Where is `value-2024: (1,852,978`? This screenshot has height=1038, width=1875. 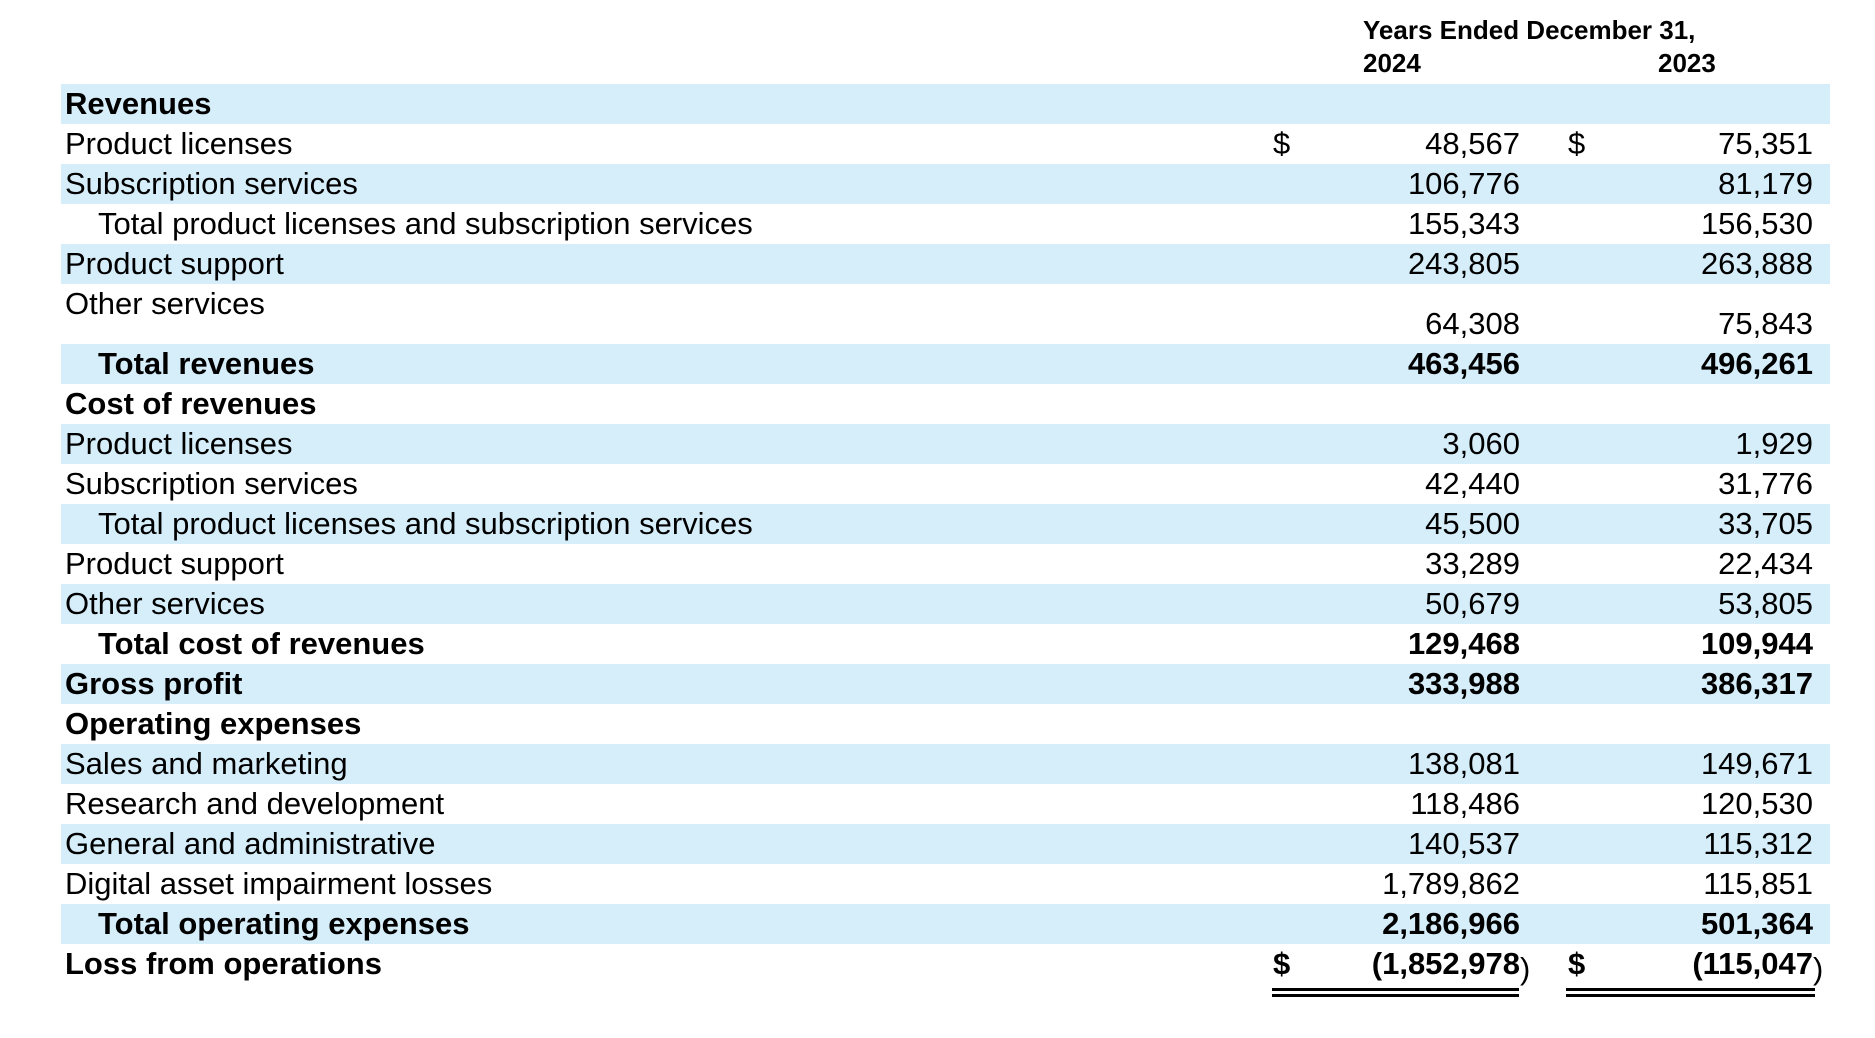
value-2024: (1,852,978 is located at coordinates (1445, 963).